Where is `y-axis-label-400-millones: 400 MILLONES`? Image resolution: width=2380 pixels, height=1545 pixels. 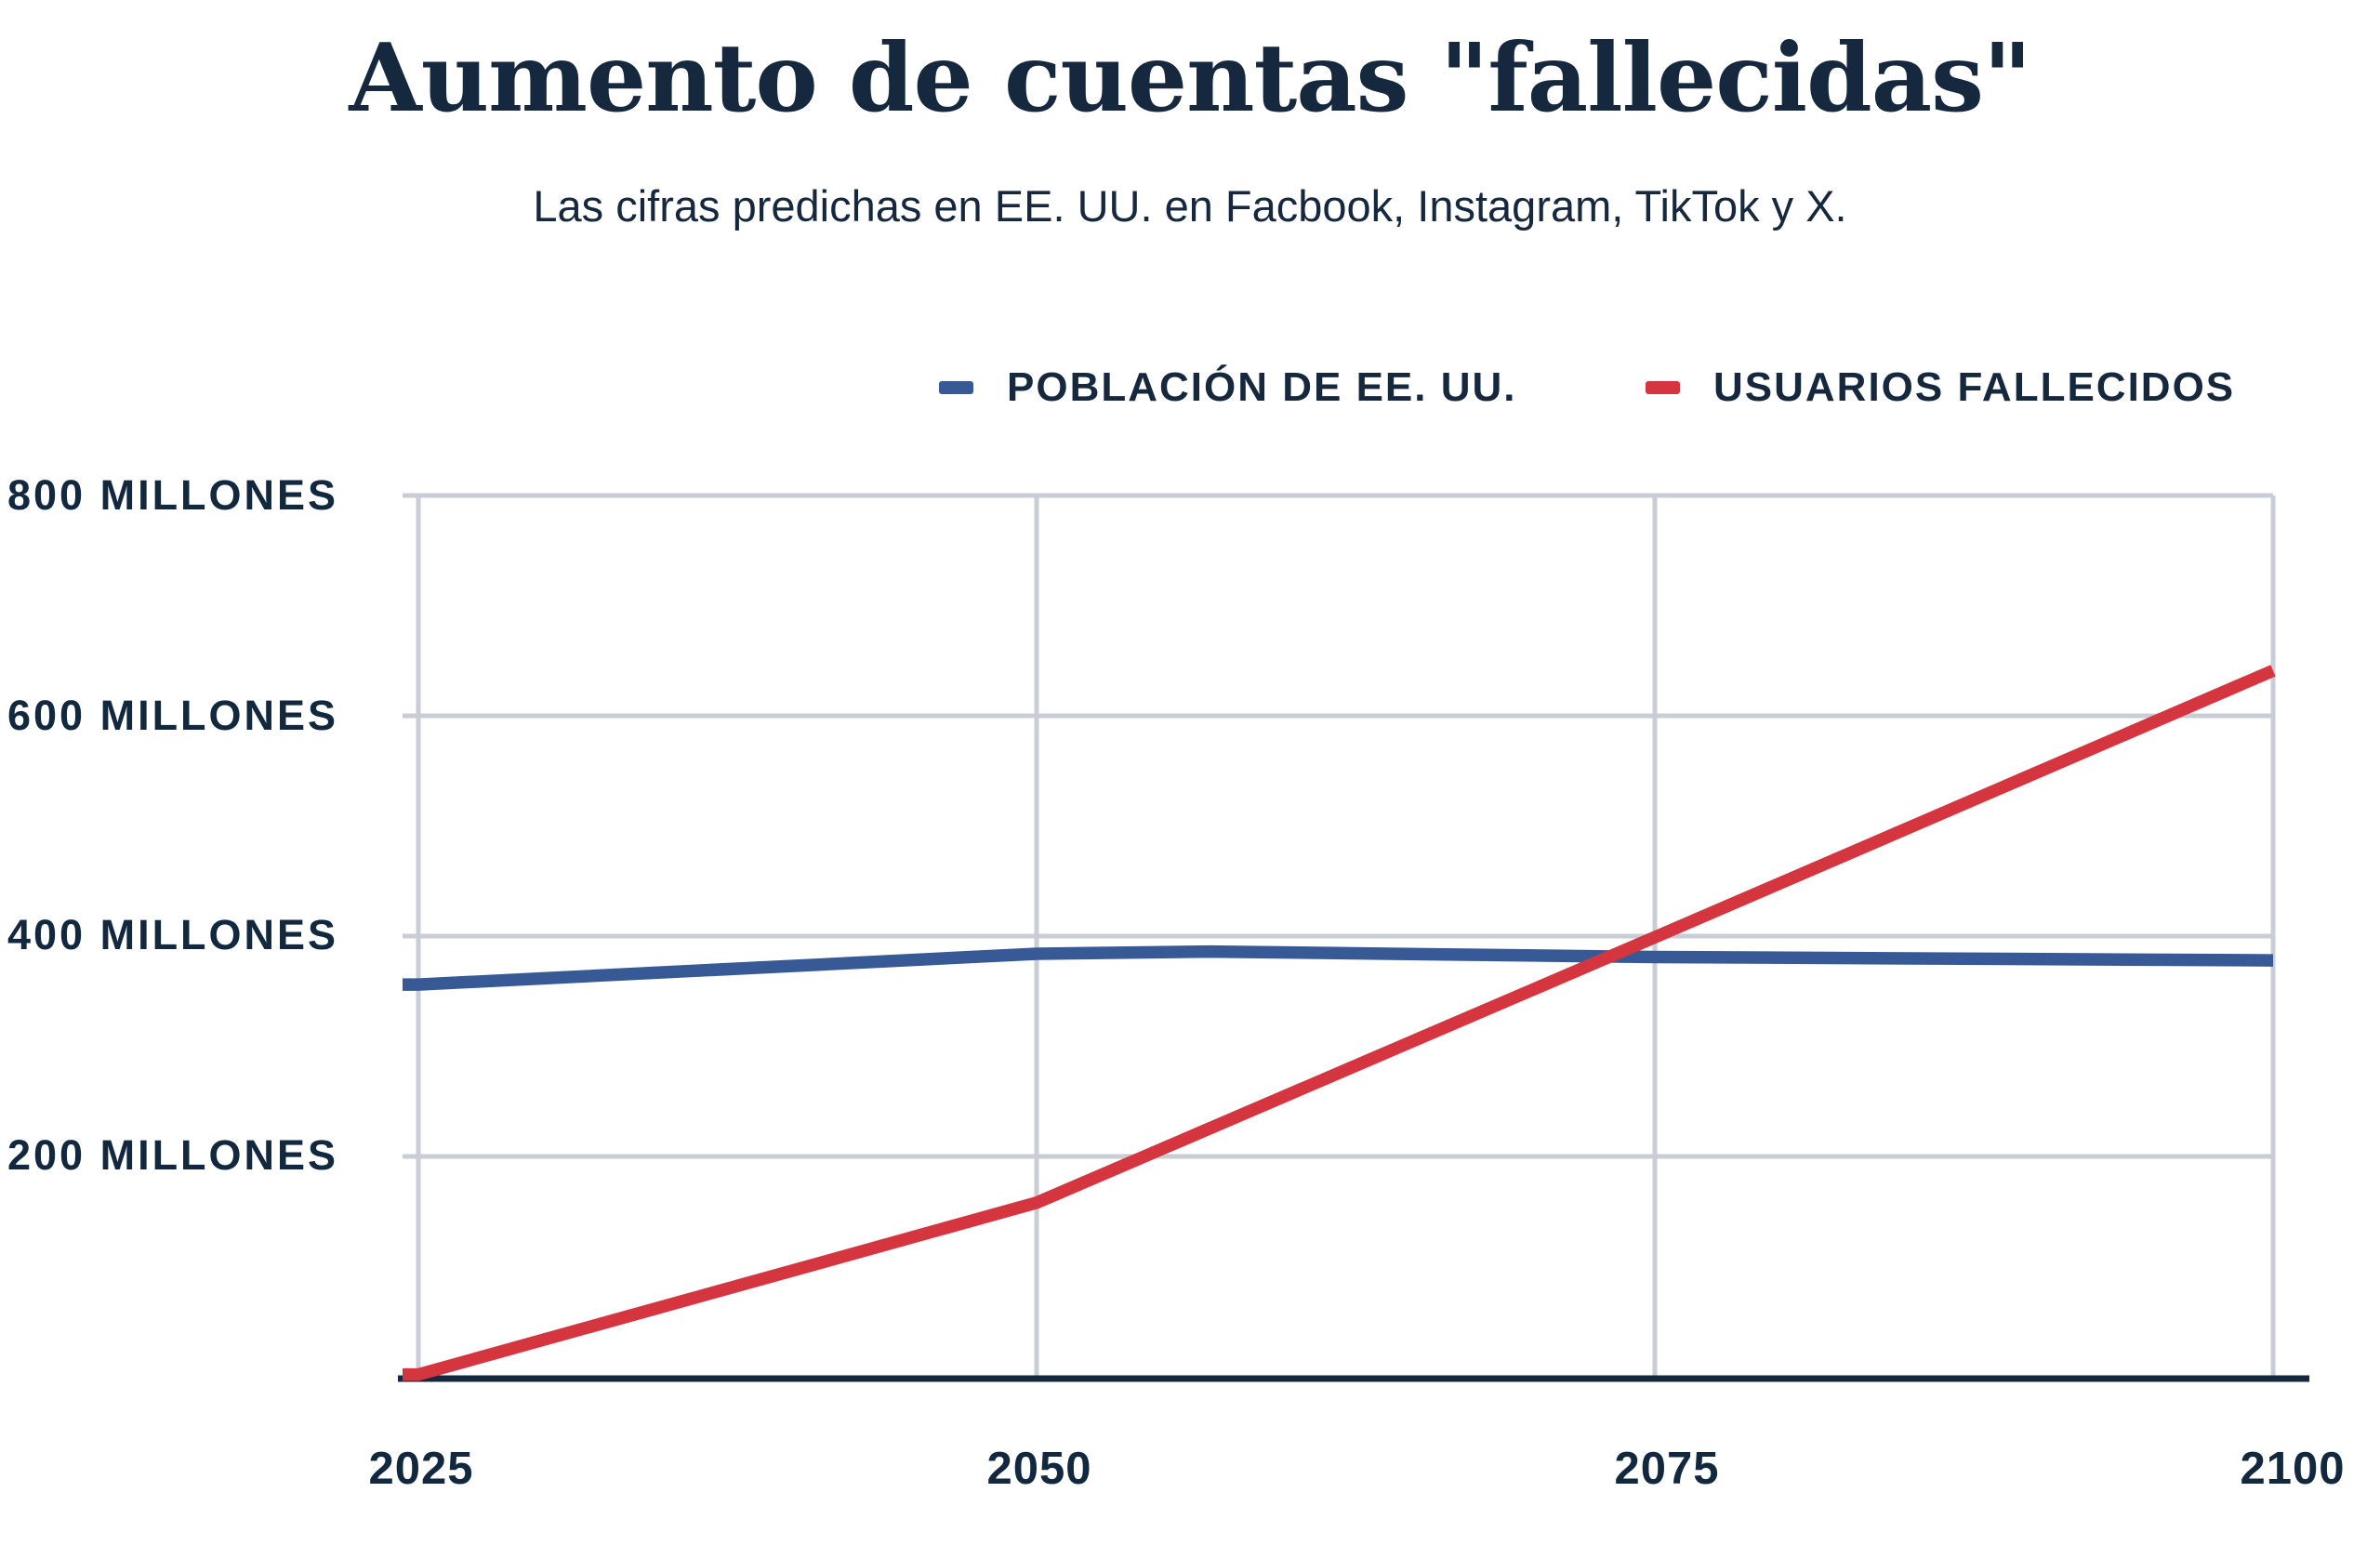 y-axis-label-400-millones: 400 MILLONES is located at coordinates (173, 935).